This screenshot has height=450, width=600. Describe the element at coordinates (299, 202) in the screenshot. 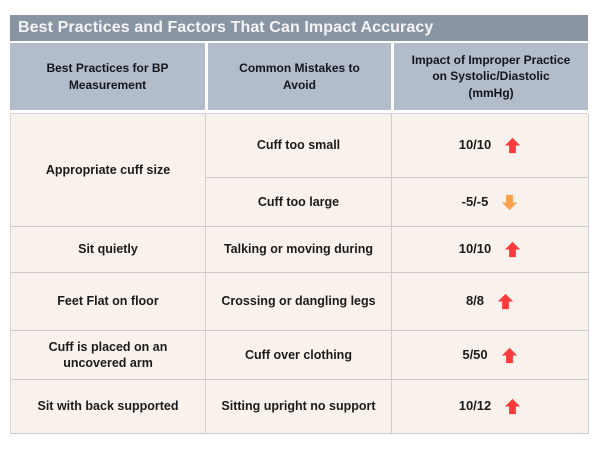

I see `mistake-cell: Cuff too large` at that location.